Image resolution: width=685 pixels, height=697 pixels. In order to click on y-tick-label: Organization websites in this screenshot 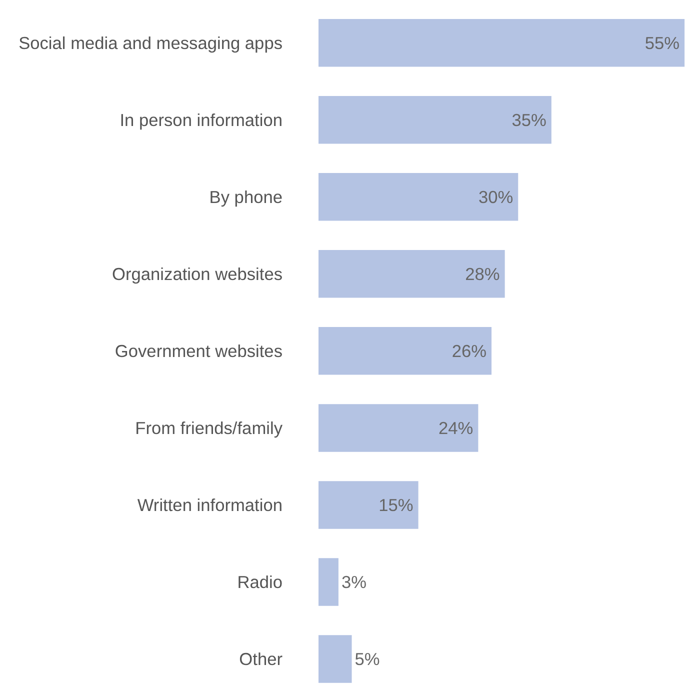, I will do `click(197, 274)`.